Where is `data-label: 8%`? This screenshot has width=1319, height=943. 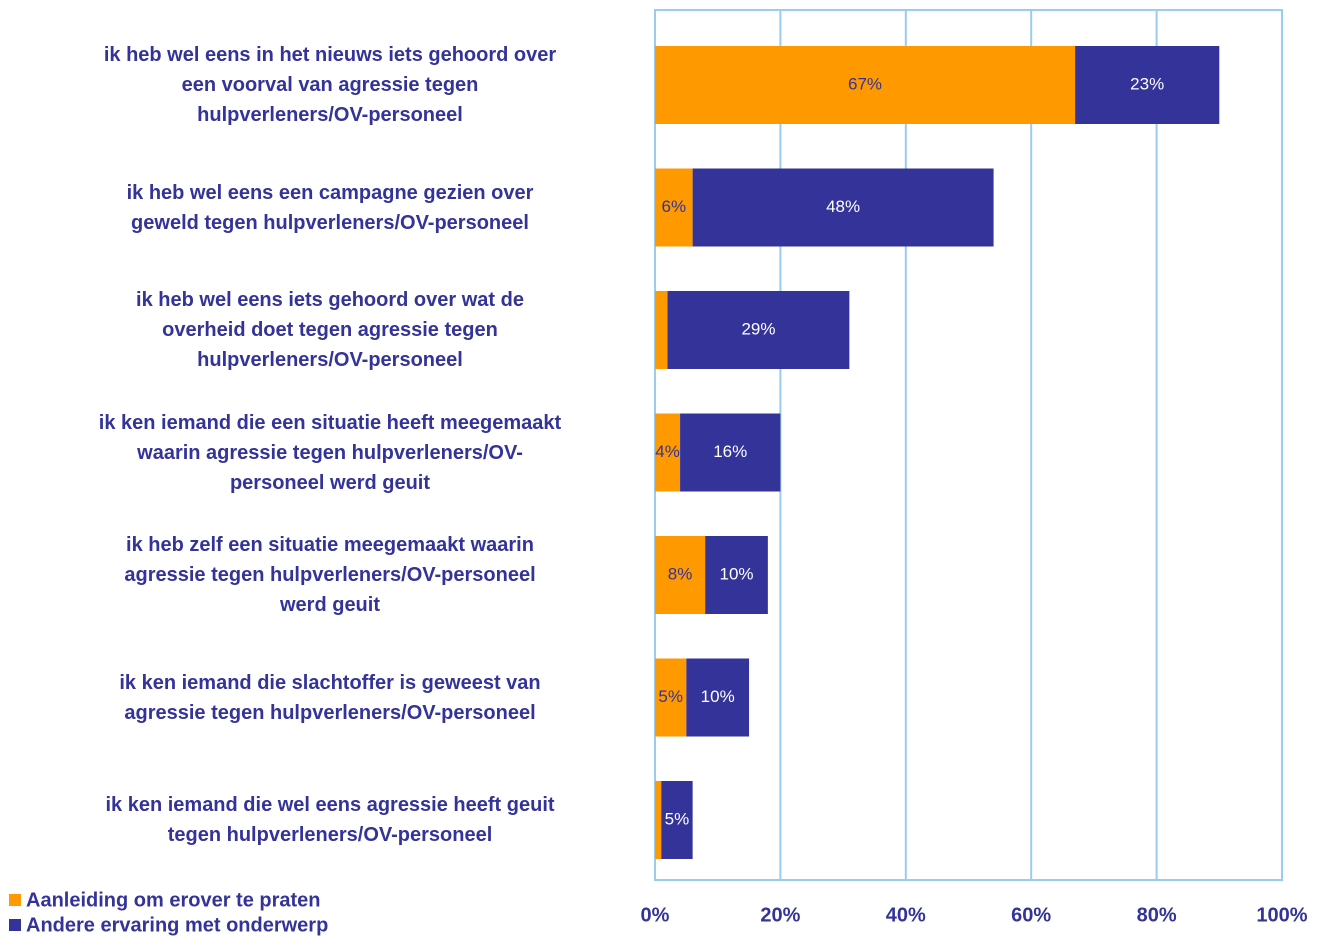 data-label: 8% is located at coordinates (680, 573).